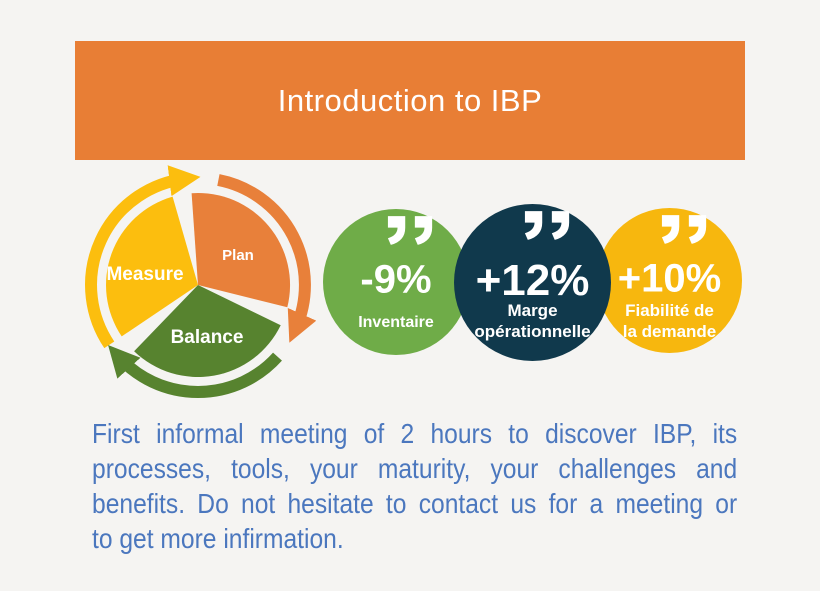 This screenshot has width=820, height=591. What do you see at coordinates (195, 371) in the screenshot?
I see `cycle-arrow-balance-to-measure-icon` at bounding box center [195, 371].